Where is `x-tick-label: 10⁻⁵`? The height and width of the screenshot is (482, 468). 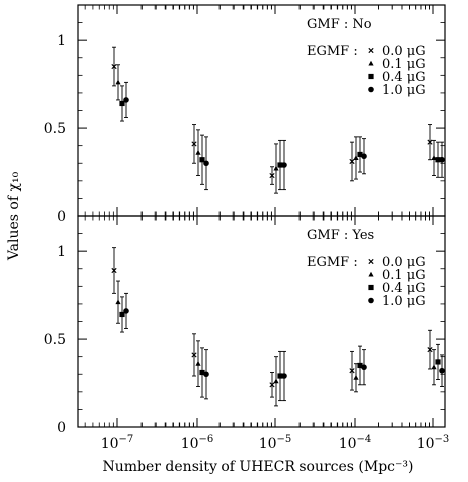 x-tick-label: 10⁻⁵ is located at coordinates (275, 443).